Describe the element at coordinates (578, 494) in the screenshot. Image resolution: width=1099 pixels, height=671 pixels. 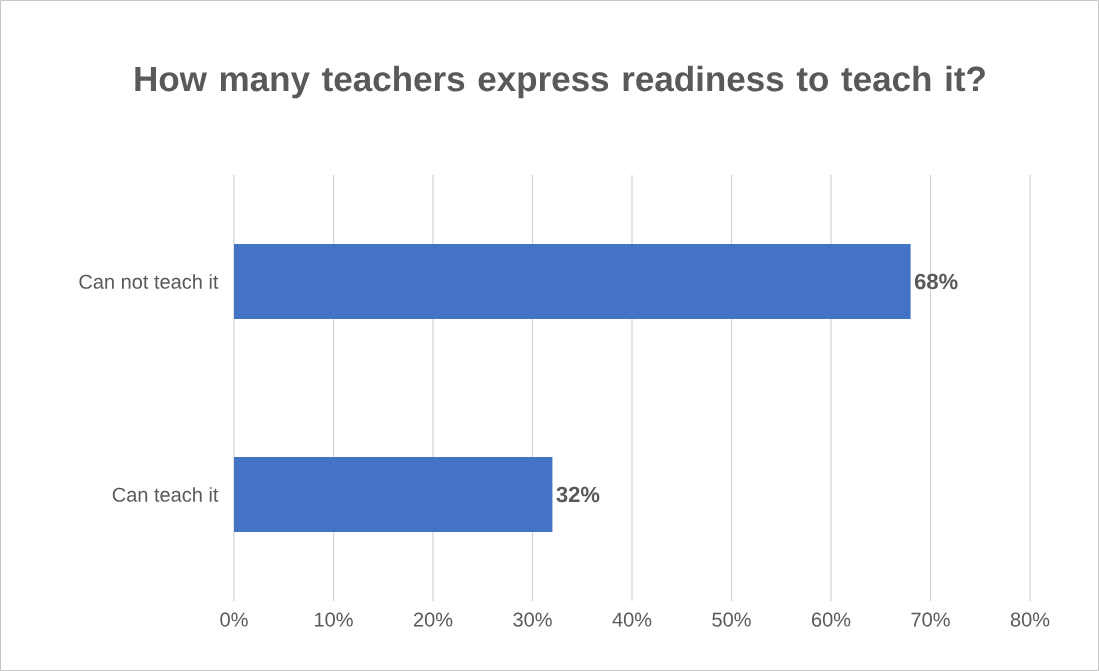
I see `data-label: 32%` at that location.